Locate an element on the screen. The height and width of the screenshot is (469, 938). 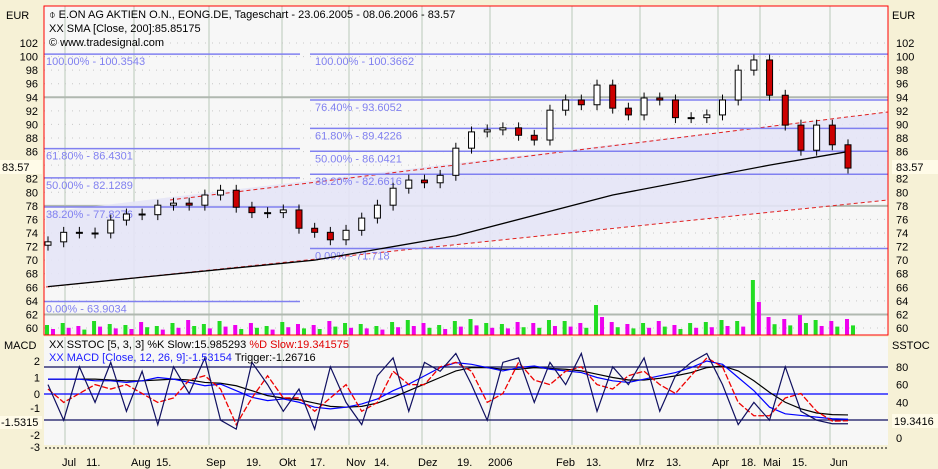
sstoc-last-label: 19.3416 is located at coordinates (914, 422).